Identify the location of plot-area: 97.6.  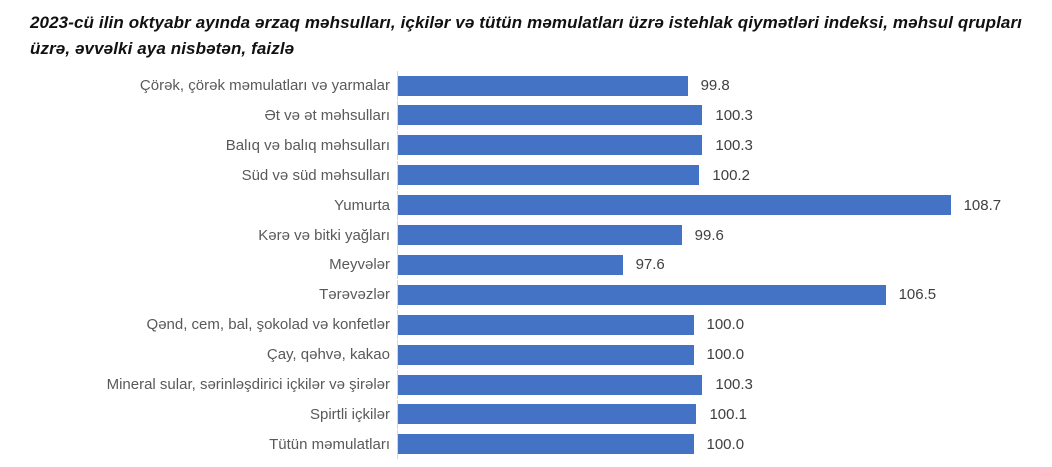
(693, 265).